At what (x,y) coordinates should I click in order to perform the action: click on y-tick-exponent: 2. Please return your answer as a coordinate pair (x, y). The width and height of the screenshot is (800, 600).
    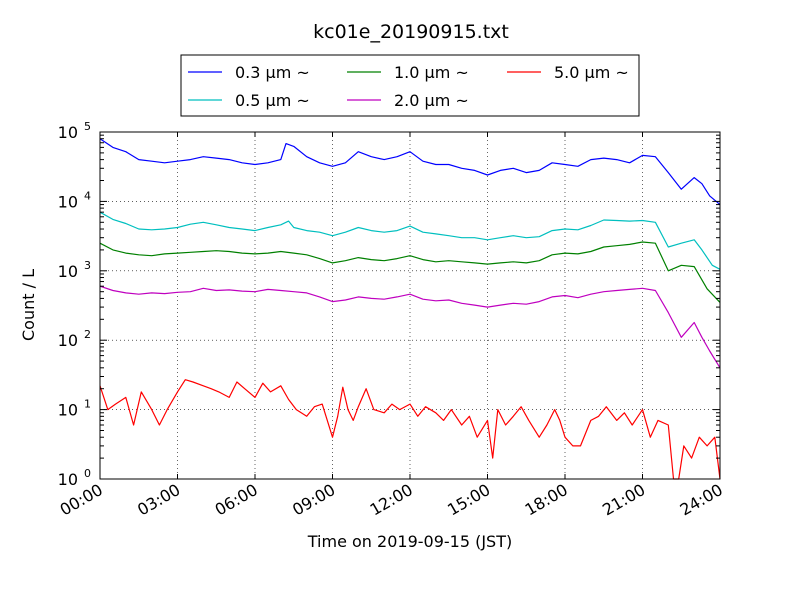
    Looking at the image, I should click on (87, 334).